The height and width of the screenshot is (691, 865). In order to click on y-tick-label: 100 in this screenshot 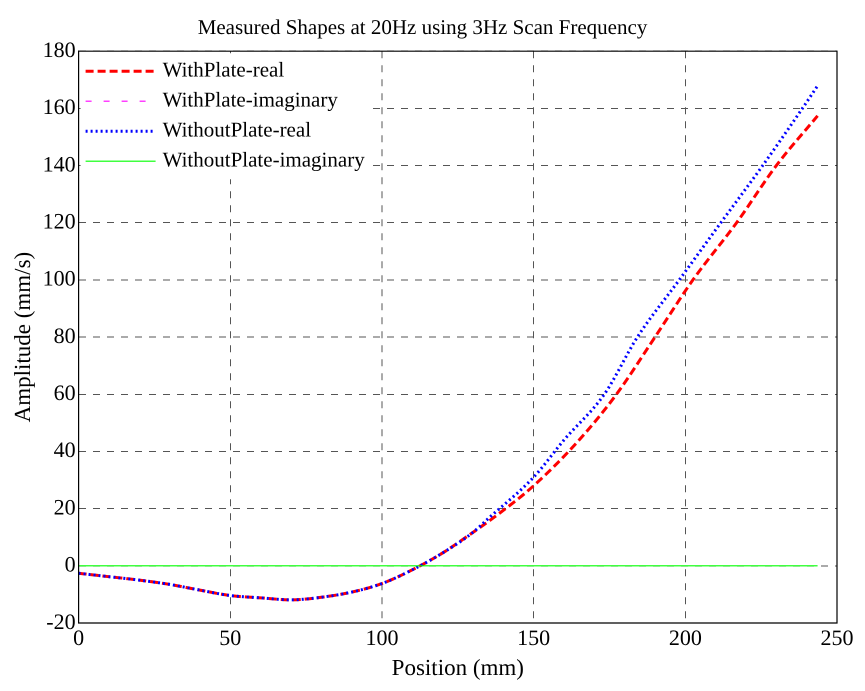, I will do `click(59, 278)`.